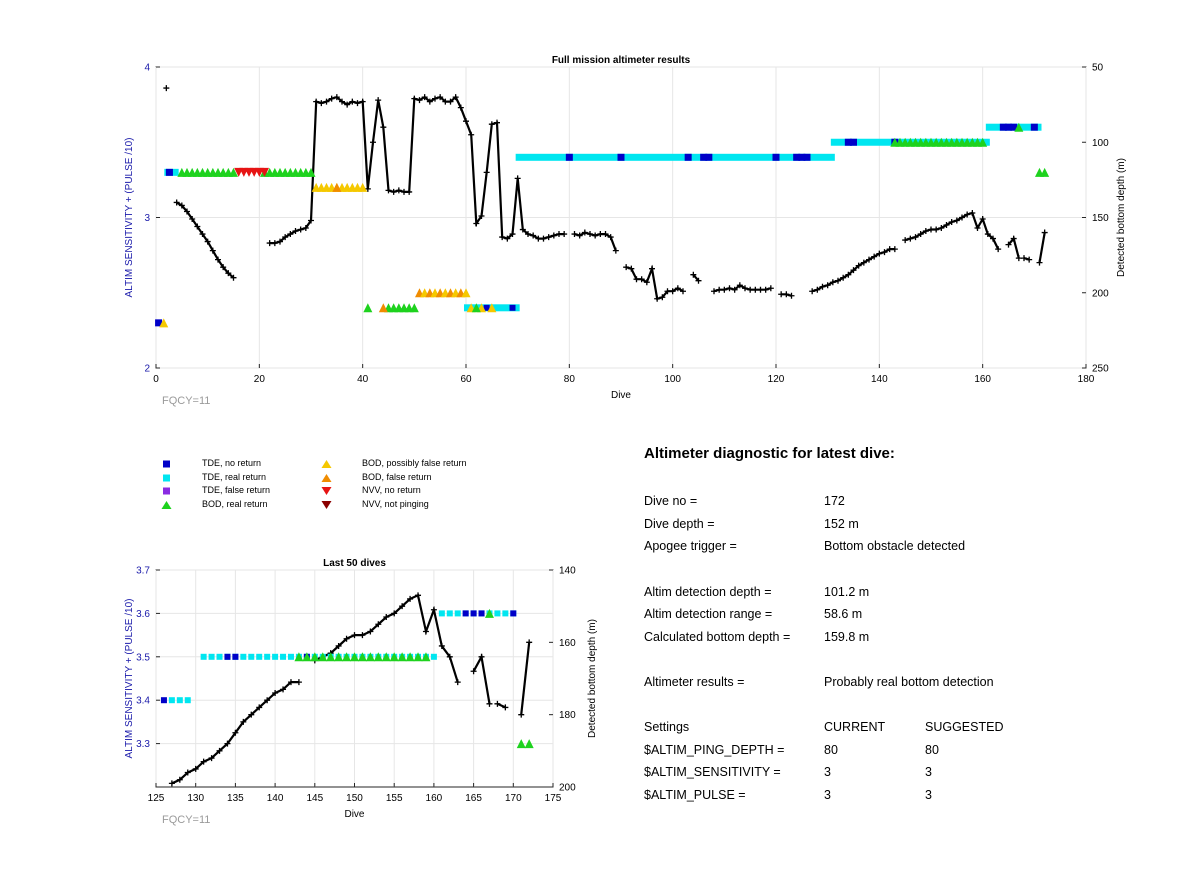 The image size is (1200, 885). What do you see at coordinates (354, 563) in the screenshot?
I see `bottom-chart-title: Last 50 dives` at bounding box center [354, 563].